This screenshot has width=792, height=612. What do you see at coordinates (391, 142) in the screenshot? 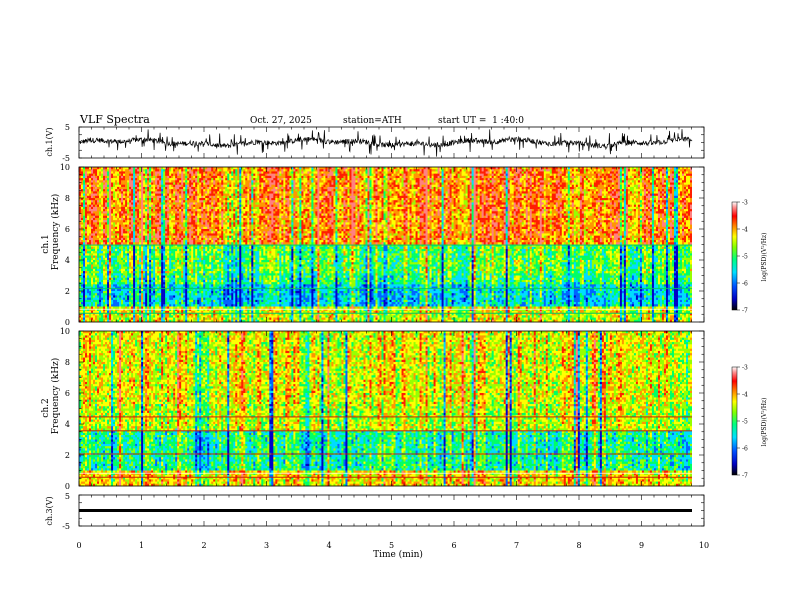
I see `ch1-ticks` at bounding box center [391, 142].